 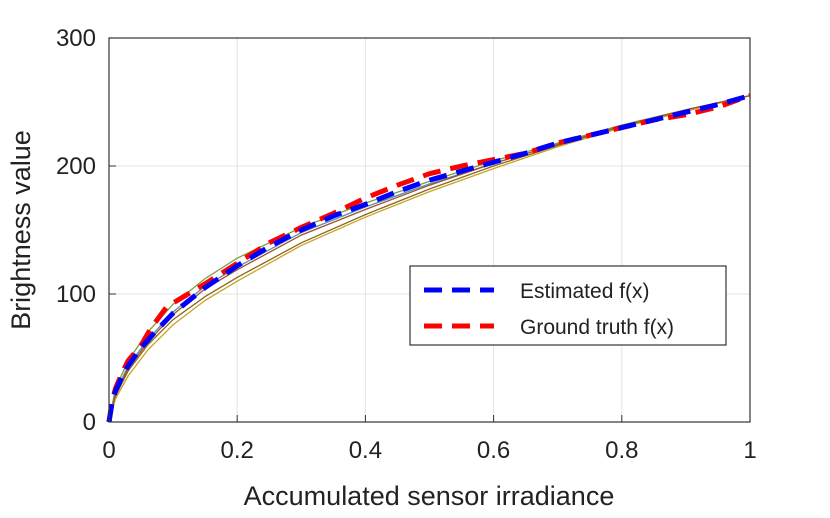 I want to click on x-axis-title: Accumulated sensor irradiance, so click(x=429, y=496).